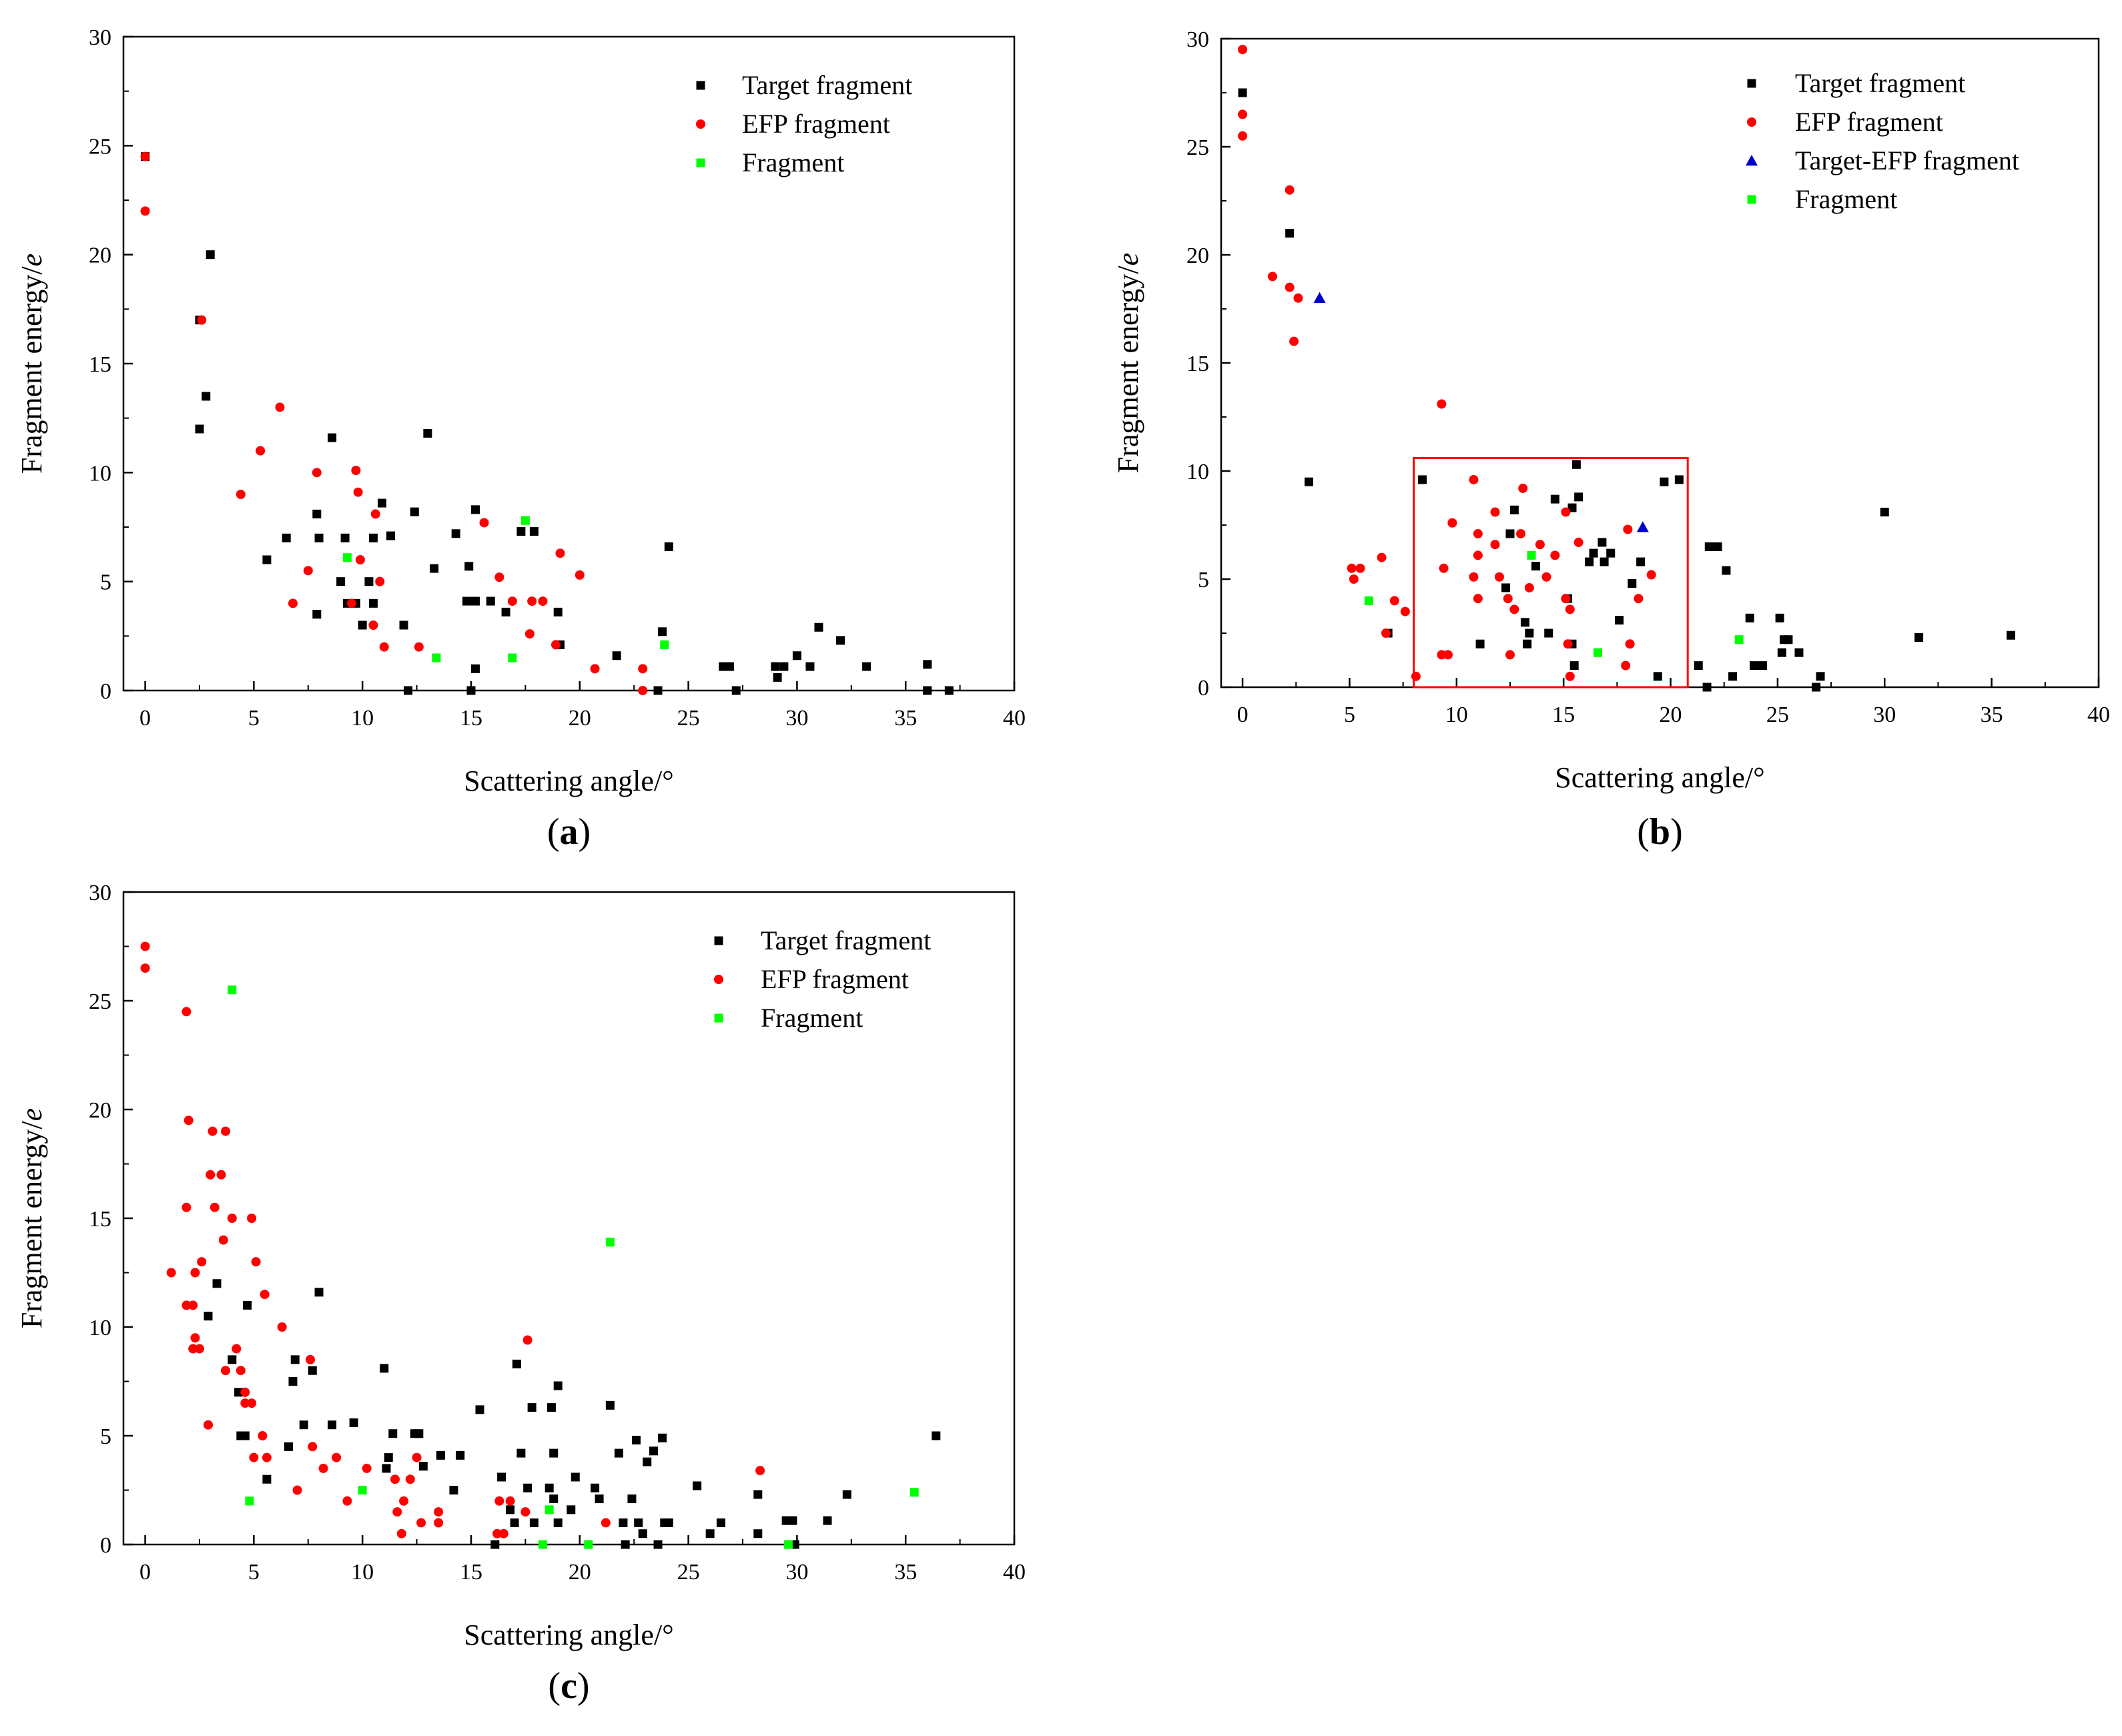  Describe the element at coordinates (547, 423) in the screenshot. I see `series-target-fragment` at that location.